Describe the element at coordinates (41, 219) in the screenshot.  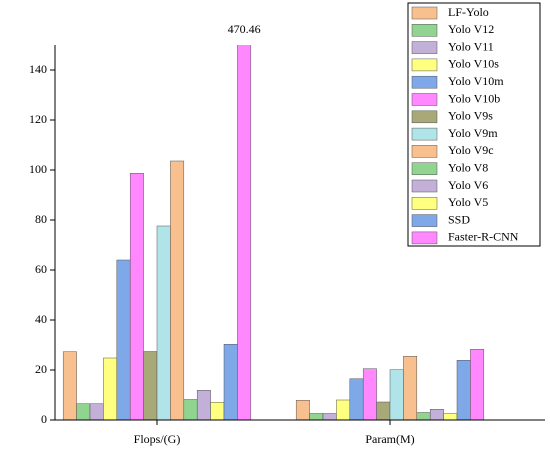
I see `y-tick-label: 80` at that location.